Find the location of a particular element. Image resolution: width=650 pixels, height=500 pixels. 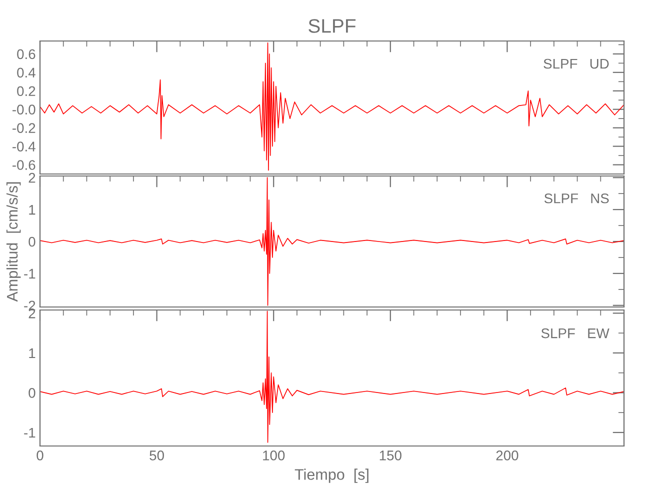

x-axis-title: Tiempo [s] is located at coordinates (331, 475).